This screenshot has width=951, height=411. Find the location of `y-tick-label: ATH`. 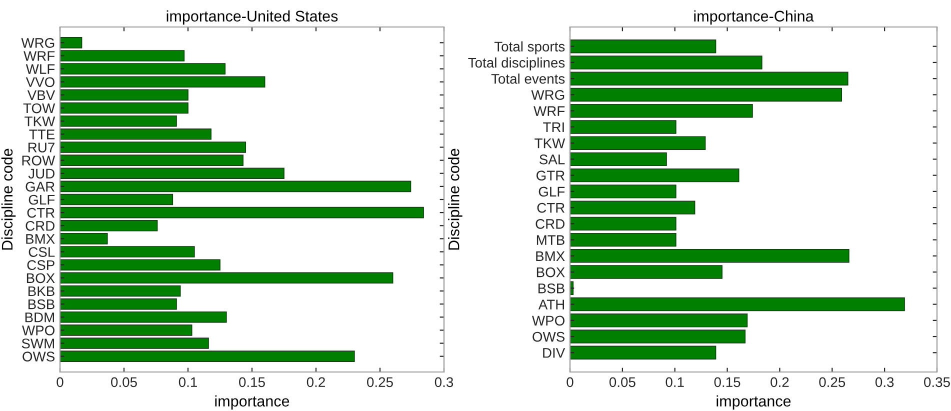

y-tick-label: ATH is located at coordinates (551, 305).